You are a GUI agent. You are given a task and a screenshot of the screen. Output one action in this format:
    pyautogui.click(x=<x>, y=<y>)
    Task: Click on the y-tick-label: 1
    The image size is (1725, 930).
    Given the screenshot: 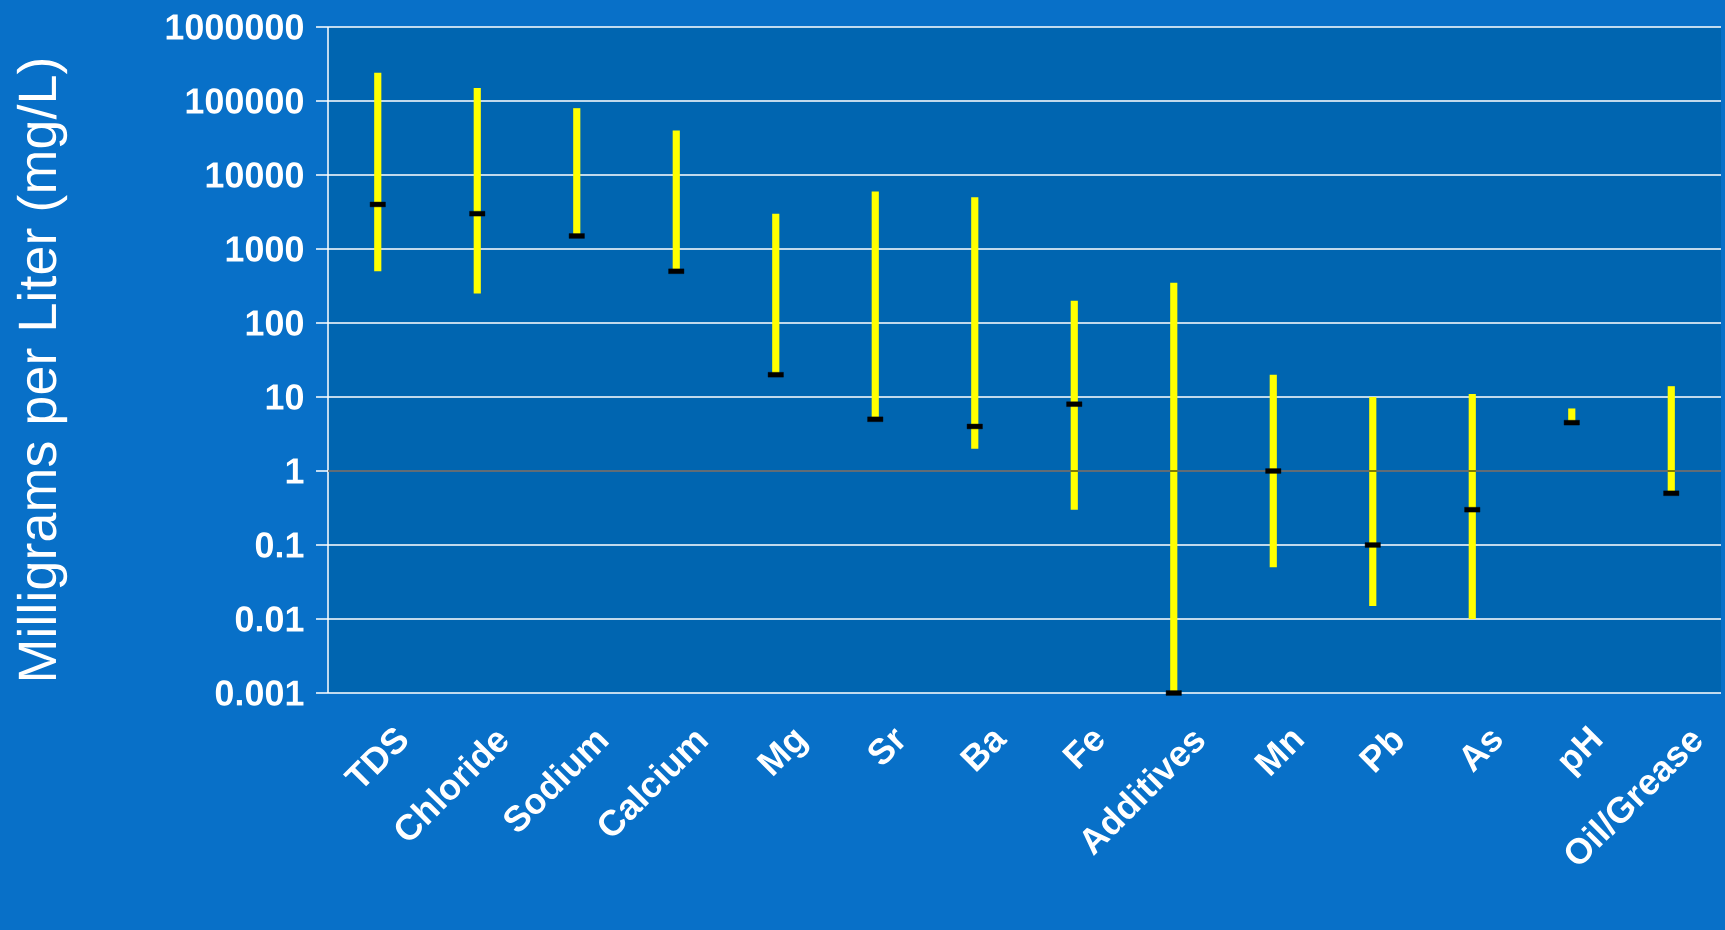 What is the action you would take?
    pyautogui.click(x=295, y=471)
    